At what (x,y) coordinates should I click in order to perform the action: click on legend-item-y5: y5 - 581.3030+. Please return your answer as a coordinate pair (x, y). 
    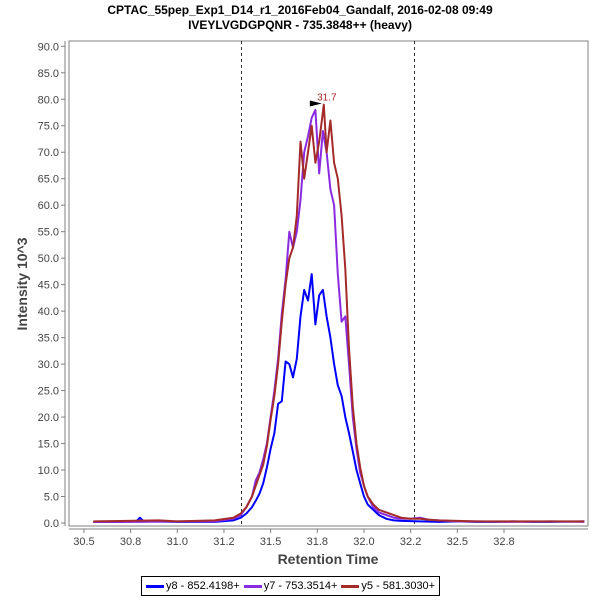
    Looking at the image, I should click on (388, 586).